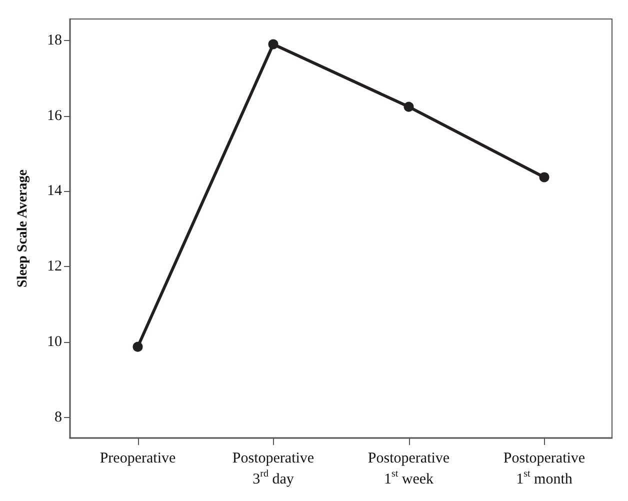 The height and width of the screenshot is (501, 628). Describe the element at coordinates (54, 342) in the screenshot. I see `y-tick-label: 10` at that location.